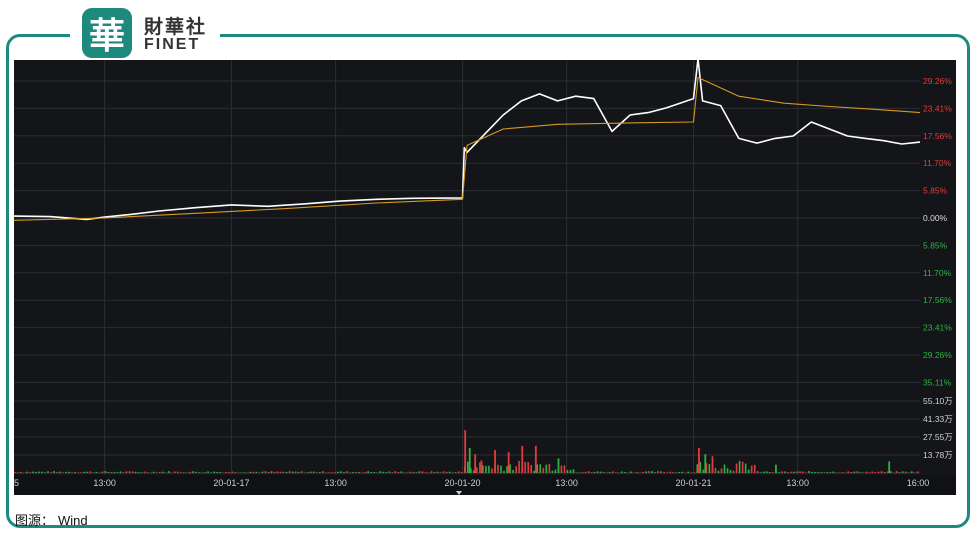 The width and height of the screenshot is (980, 538). Describe the element at coordinates (938, 455) in the screenshot. I see `volume-tick-label: 13.78万` at that location.